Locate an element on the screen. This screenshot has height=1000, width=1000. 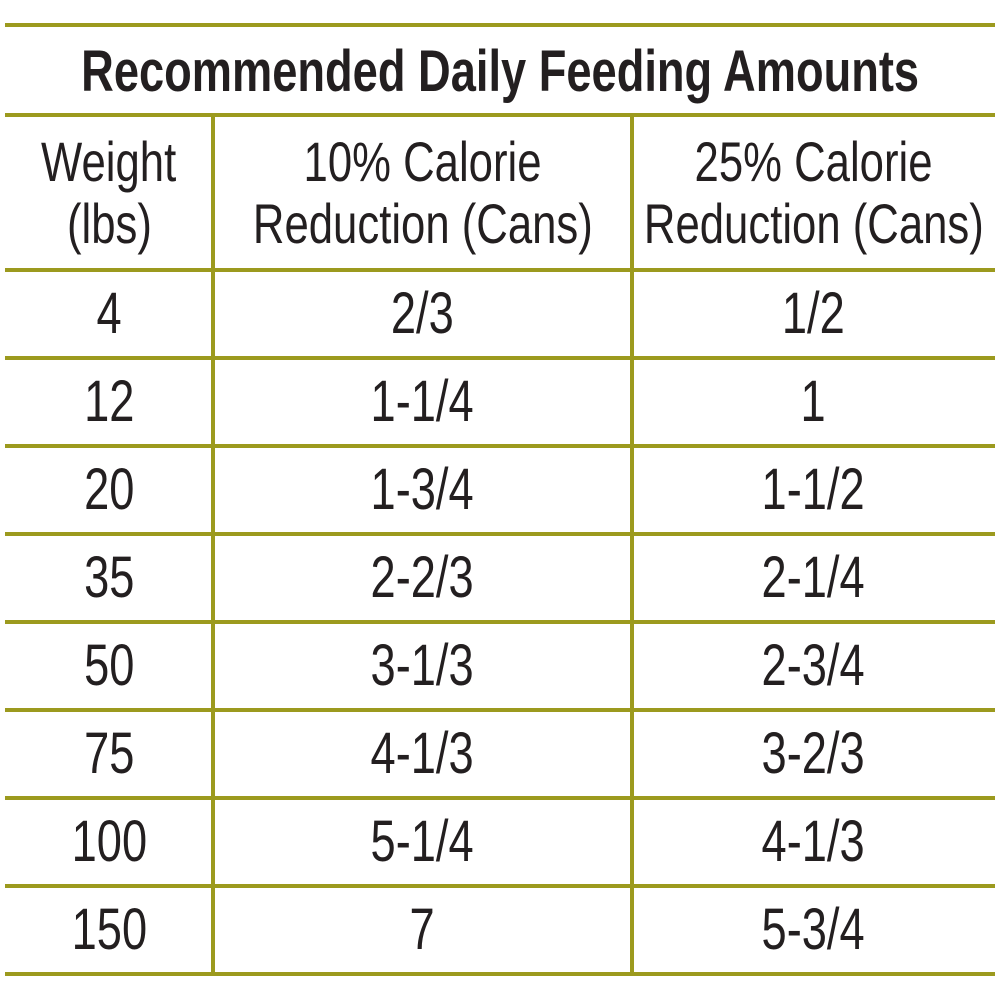
header-text: (lbs) is located at coordinates (109, 223).